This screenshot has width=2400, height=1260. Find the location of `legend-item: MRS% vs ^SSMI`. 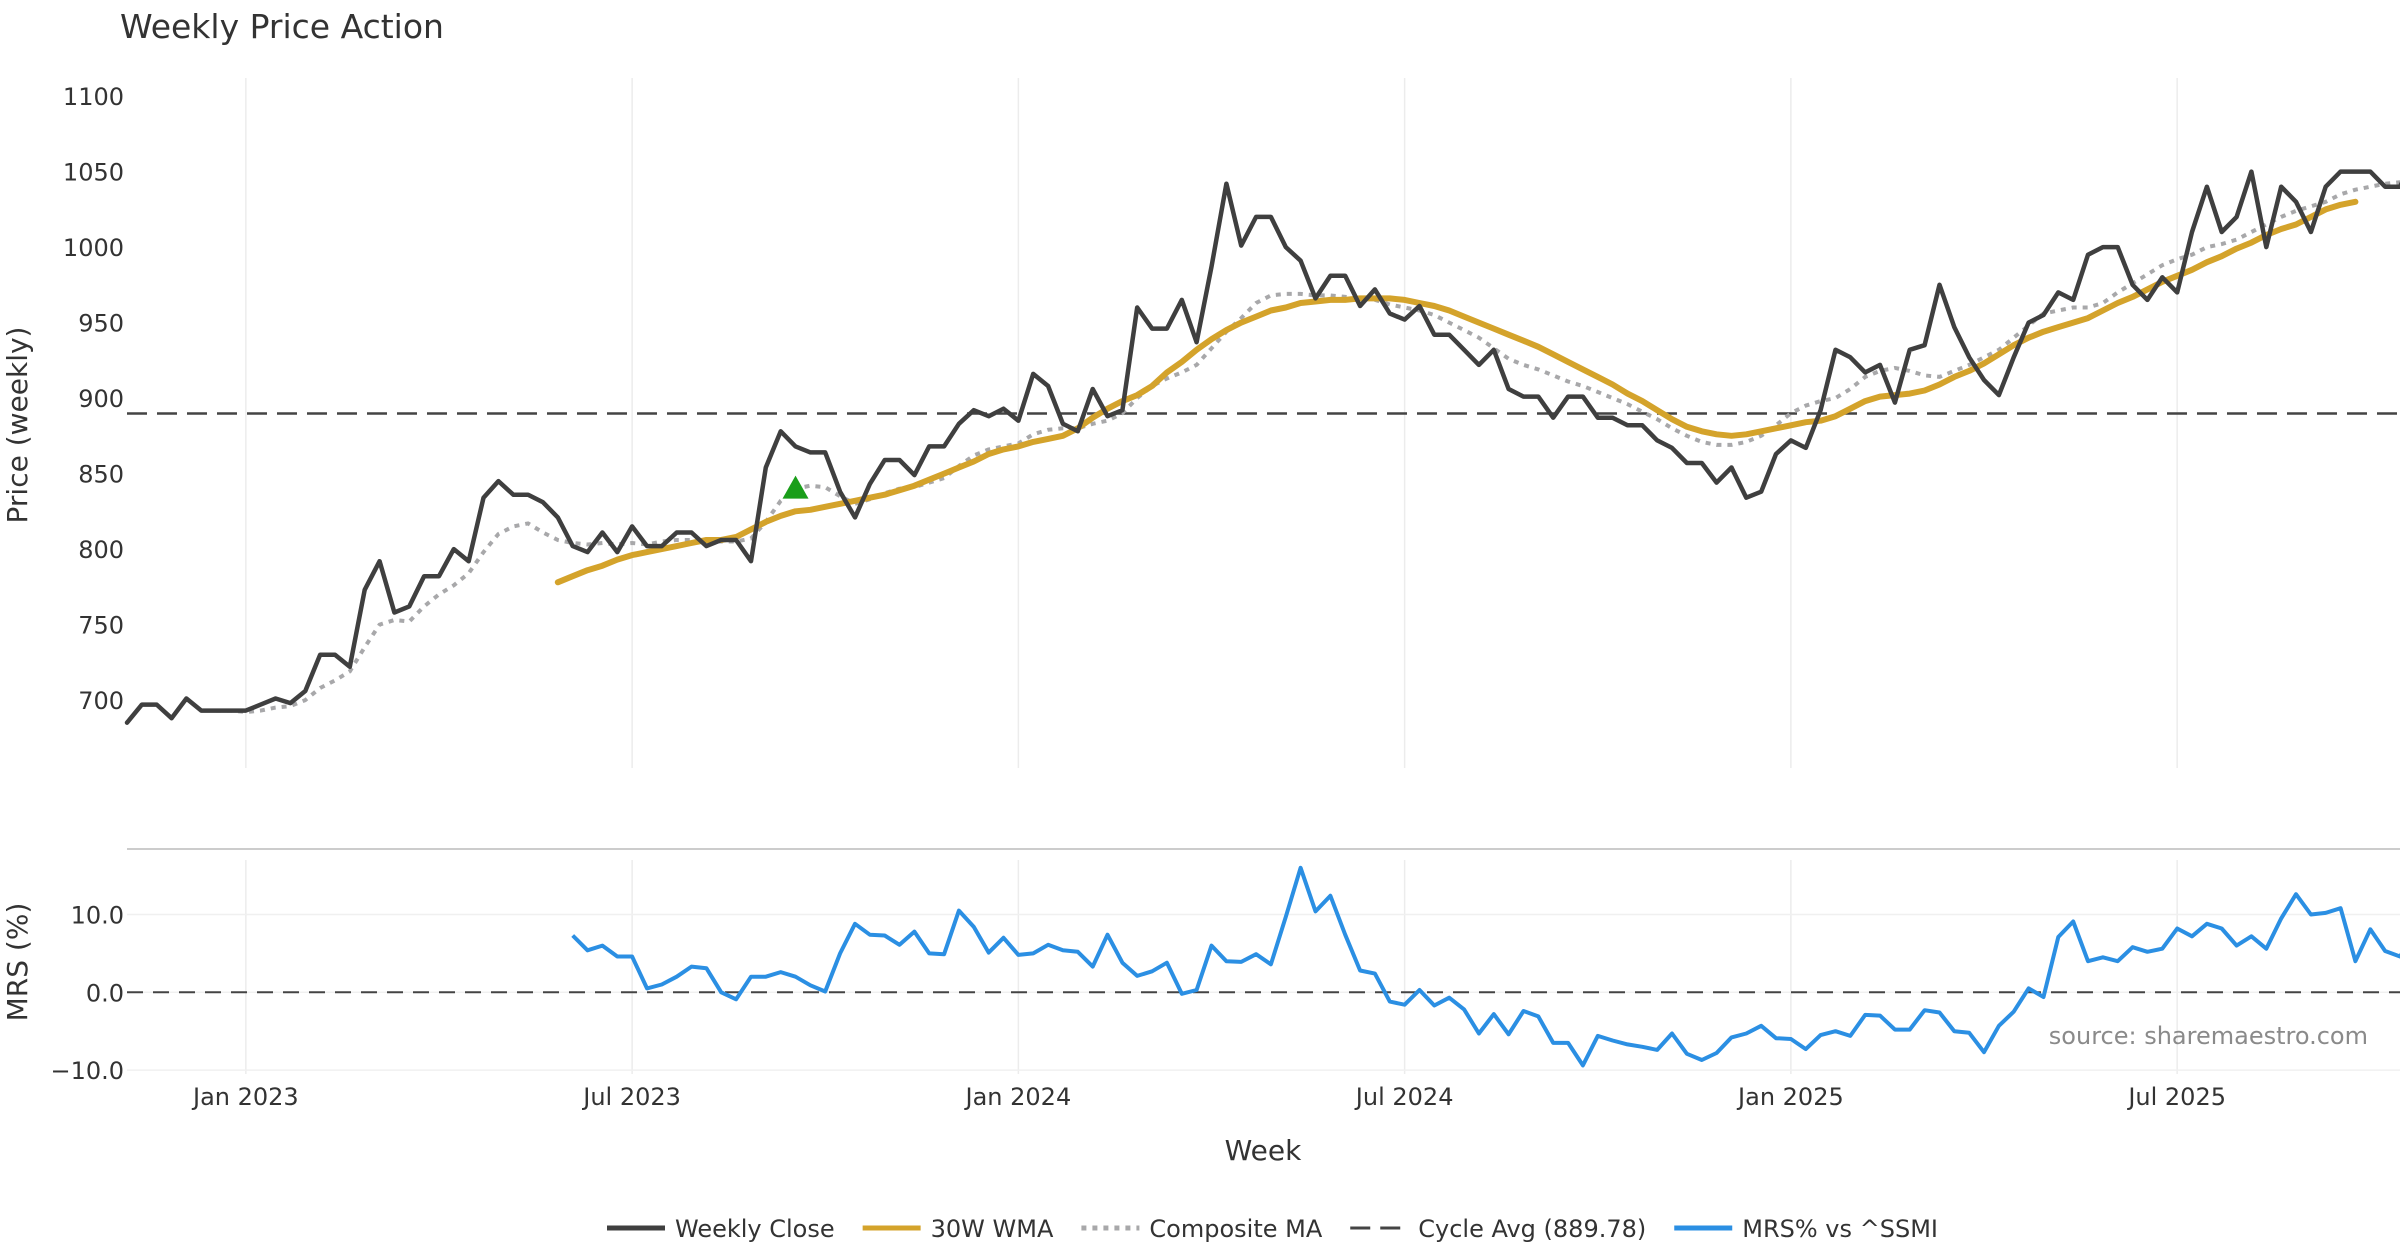

legend-item: MRS% vs ^SSMI is located at coordinates (1806, 1229).